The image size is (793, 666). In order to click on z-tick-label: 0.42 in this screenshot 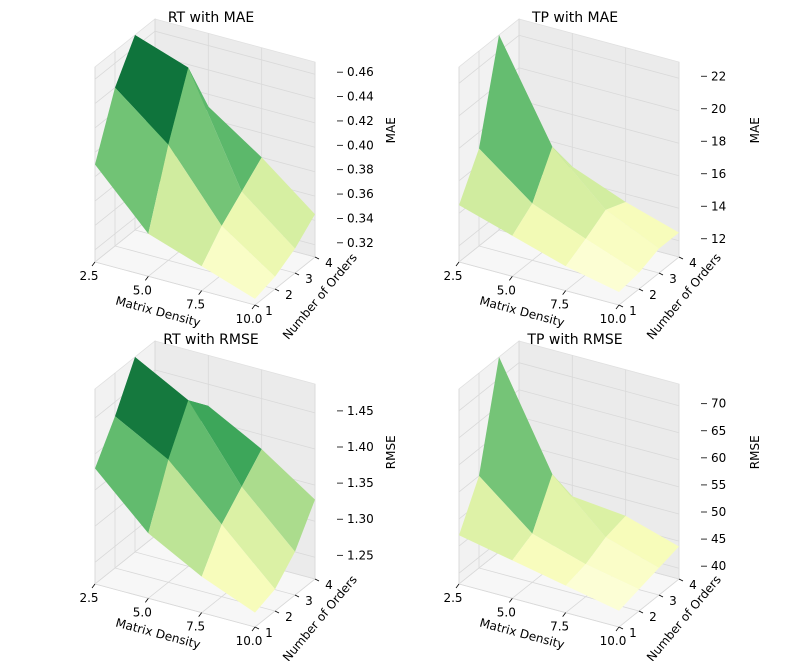, I will do `click(360, 121)`.